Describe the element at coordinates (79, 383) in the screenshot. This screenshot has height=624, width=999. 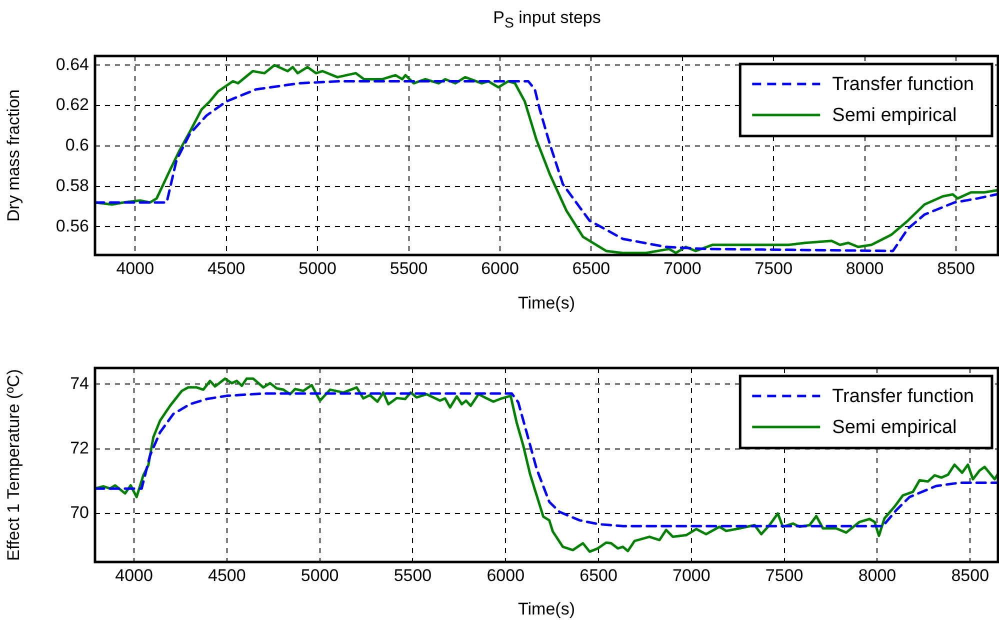
I see `y-tick-label: 74` at that location.